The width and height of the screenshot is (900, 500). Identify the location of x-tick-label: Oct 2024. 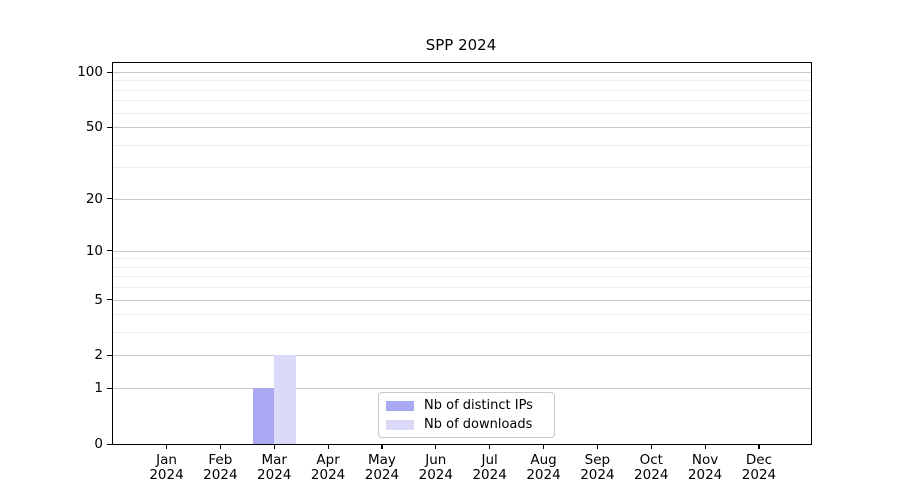
(651, 467).